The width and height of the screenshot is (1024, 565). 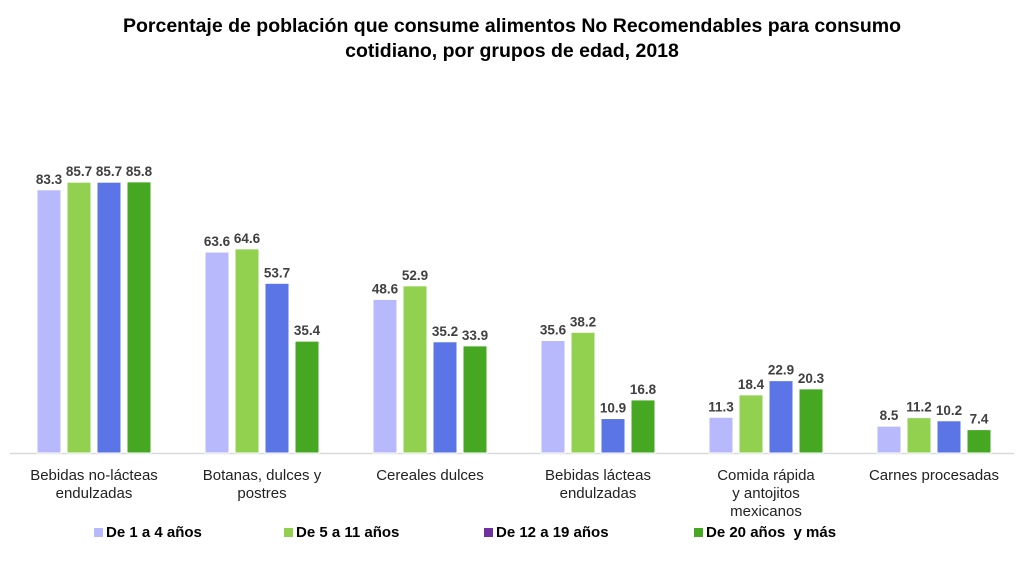 What do you see at coordinates (766, 511) in the screenshot?
I see `category-label-line: mexicanos` at bounding box center [766, 511].